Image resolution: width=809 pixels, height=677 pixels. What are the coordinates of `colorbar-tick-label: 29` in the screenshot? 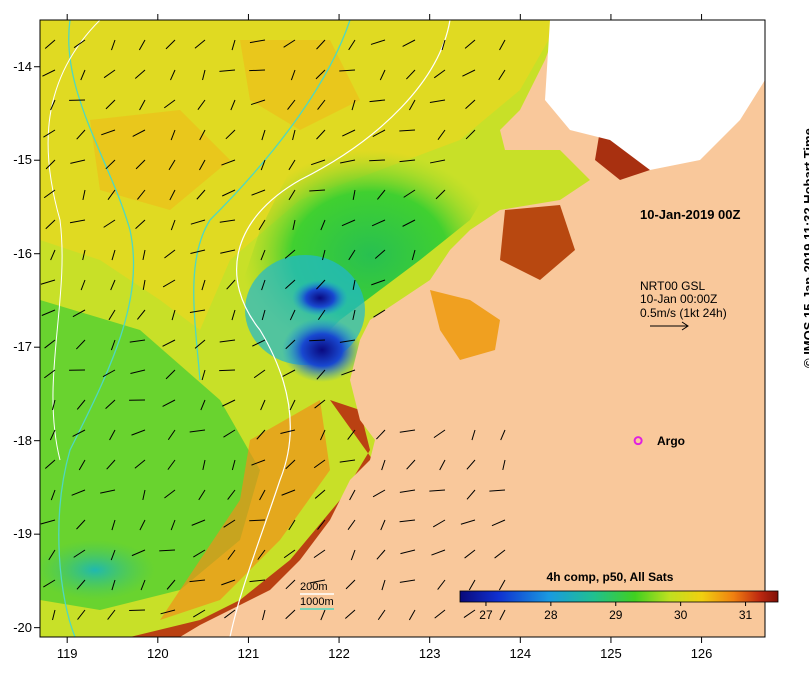 It's located at (616, 615).